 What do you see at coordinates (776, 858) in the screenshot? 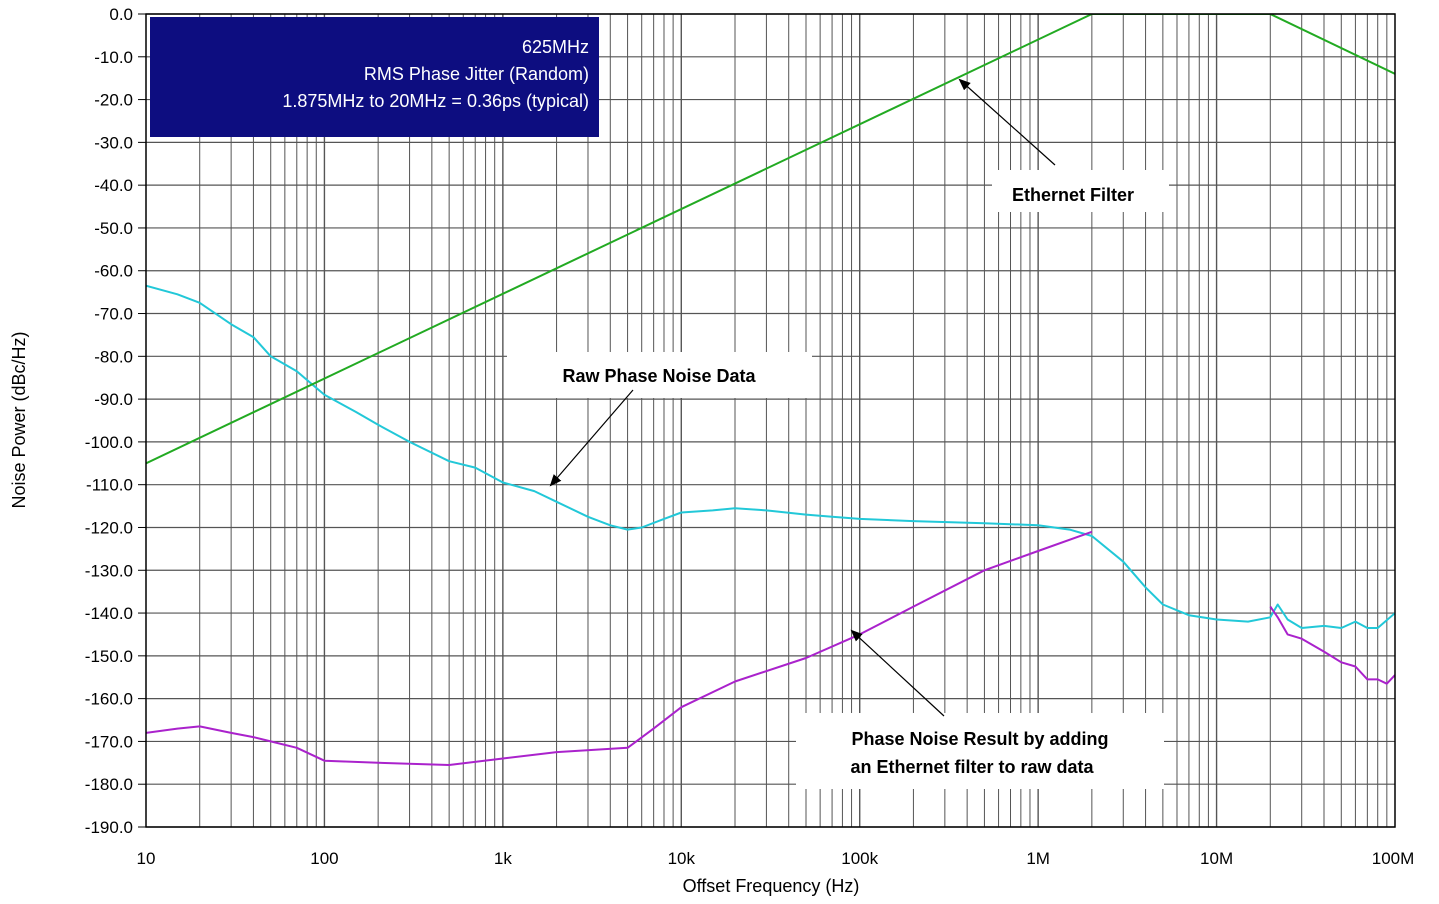
I see `x-tick-labels: 10 100 1k 10k 100k 1M 10M 100M` at bounding box center [776, 858].